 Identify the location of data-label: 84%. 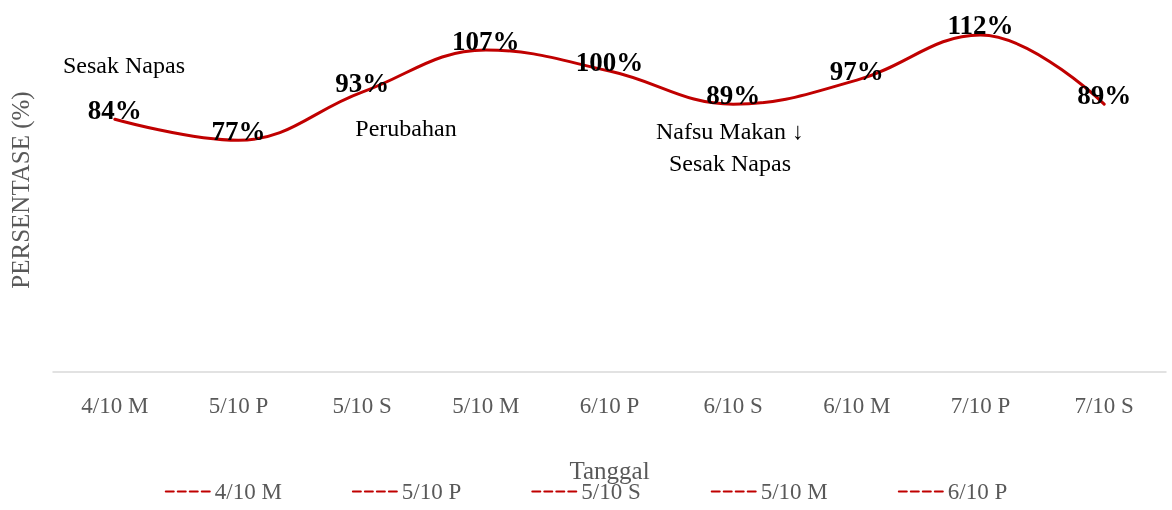
(114, 109).